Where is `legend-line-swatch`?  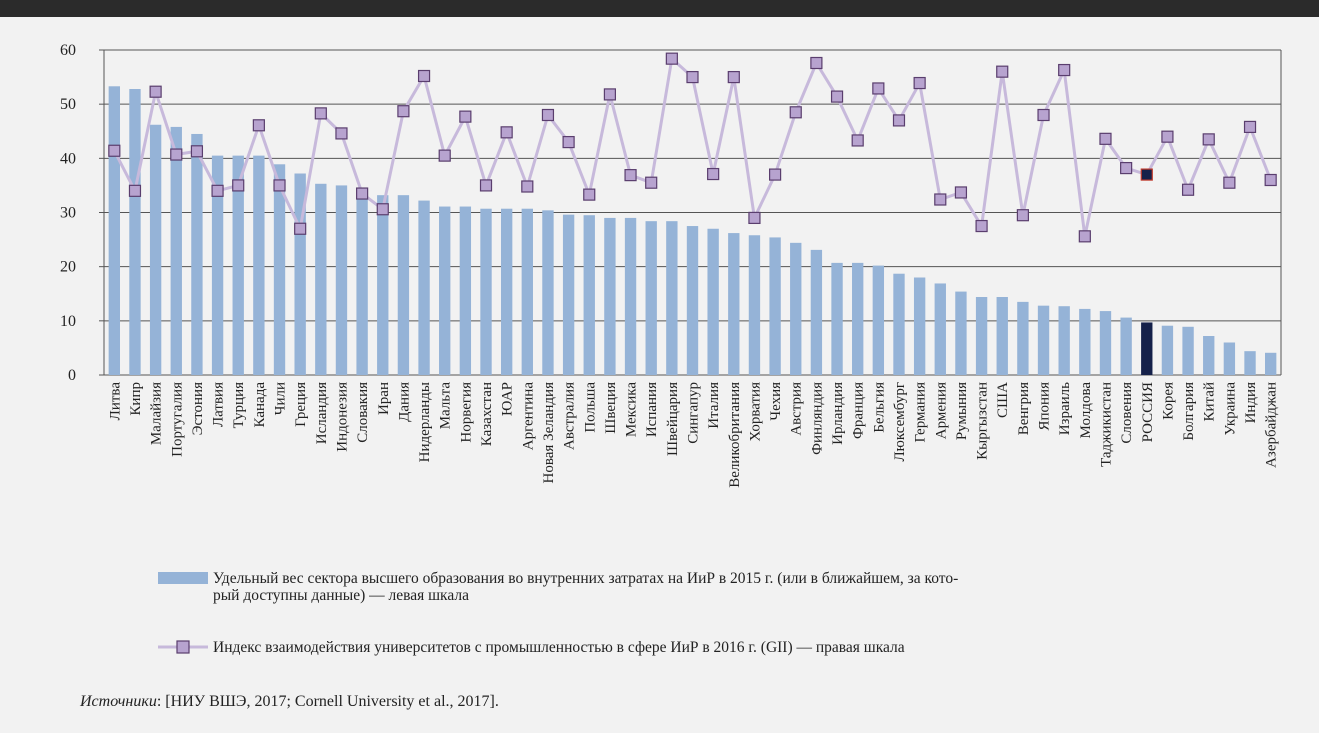
legend-line-swatch is located at coordinates (183, 647).